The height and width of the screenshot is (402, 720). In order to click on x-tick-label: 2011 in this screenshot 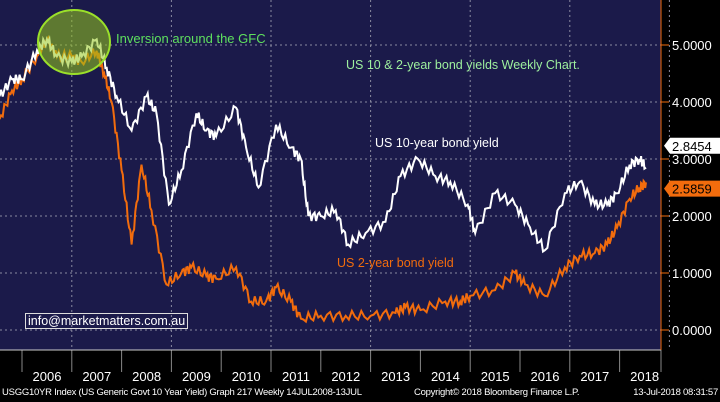, I will do `click(296, 376)`.